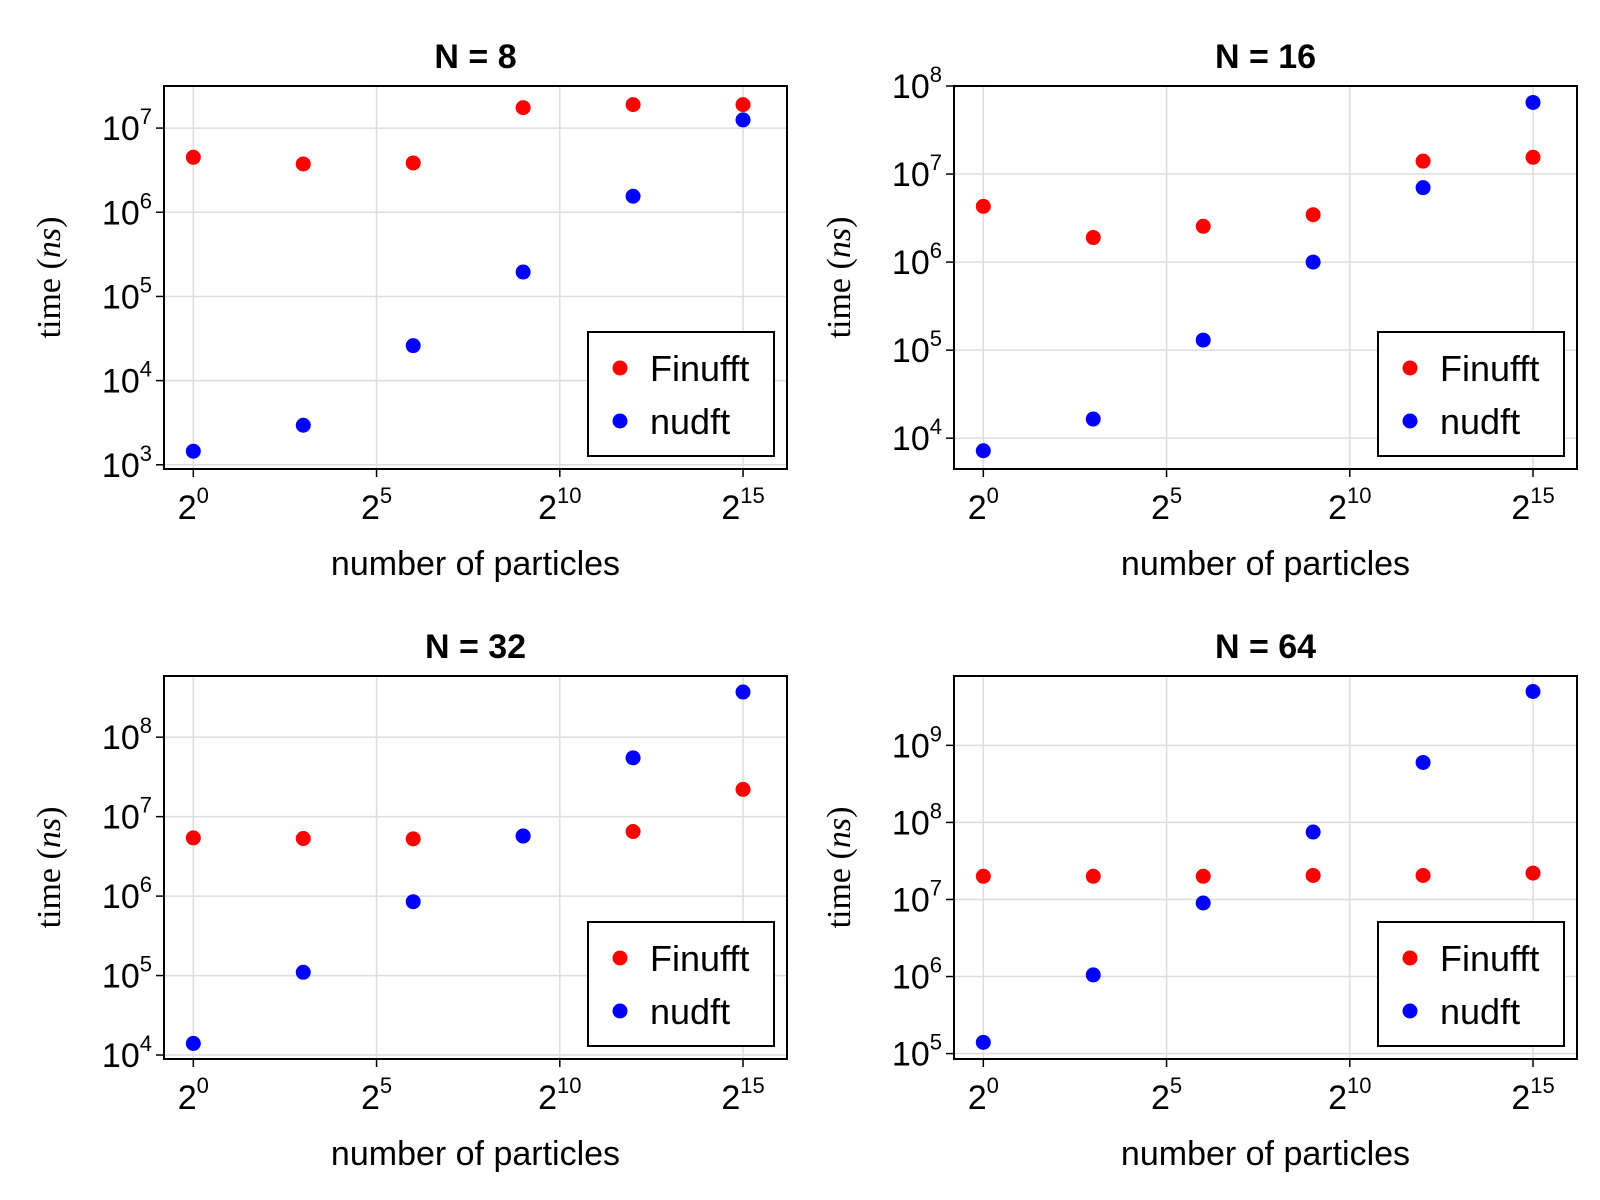  Describe the element at coordinates (1265, 647) in the screenshot. I see `chart-title: N = 64` at that location.